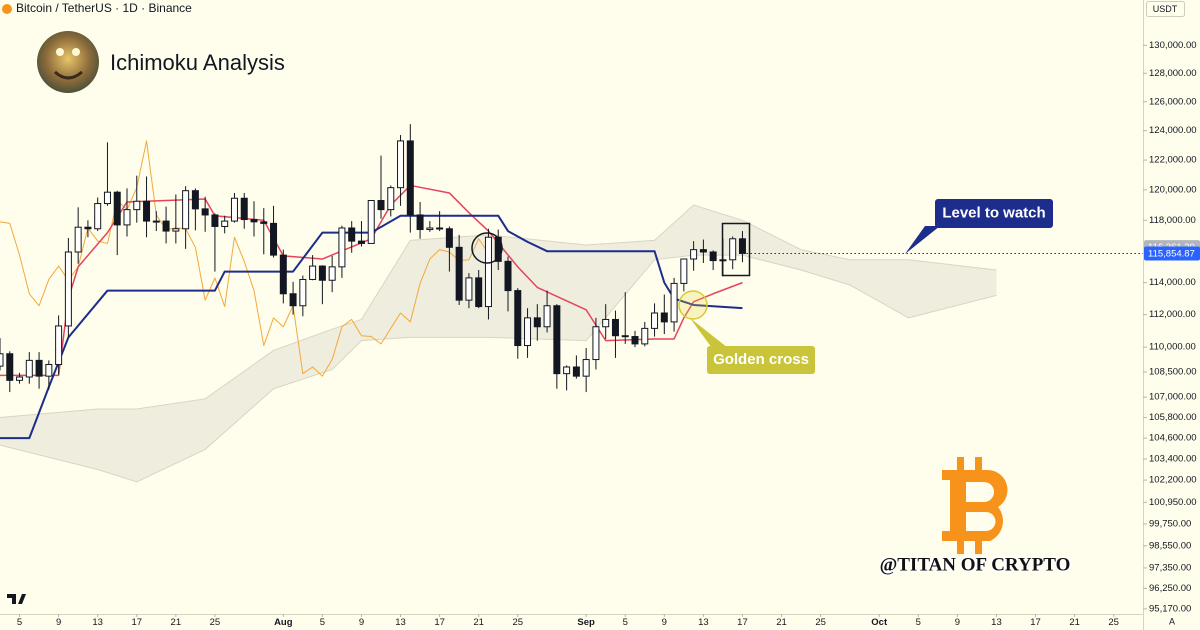 The image size is (1200, 630). I want to click on price-tag-label: 115,854.87, so click(1171, 253).